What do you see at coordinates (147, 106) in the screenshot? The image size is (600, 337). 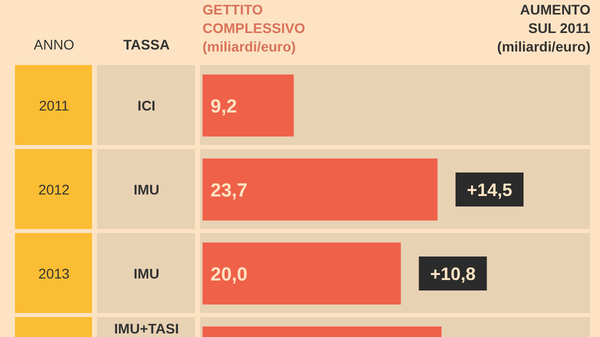 I see `text: ICI` at bounding box center [147, 106].